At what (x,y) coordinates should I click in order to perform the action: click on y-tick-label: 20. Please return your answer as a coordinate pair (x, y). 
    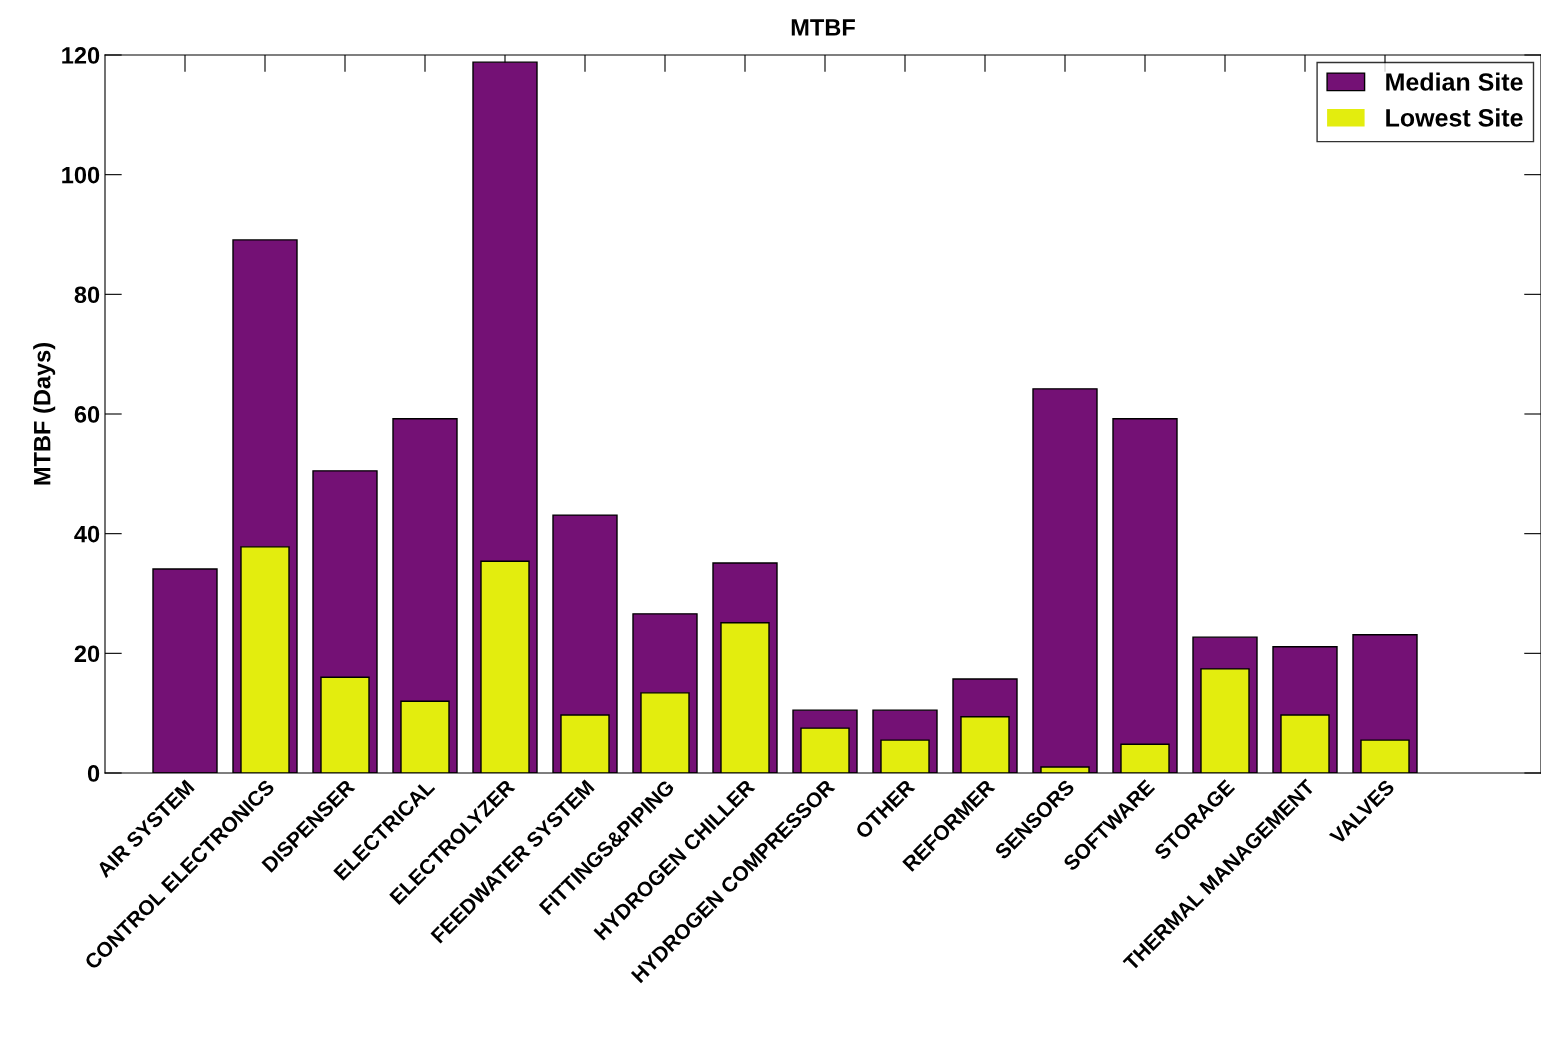
    Looking at the image, I should click on (87, 654).